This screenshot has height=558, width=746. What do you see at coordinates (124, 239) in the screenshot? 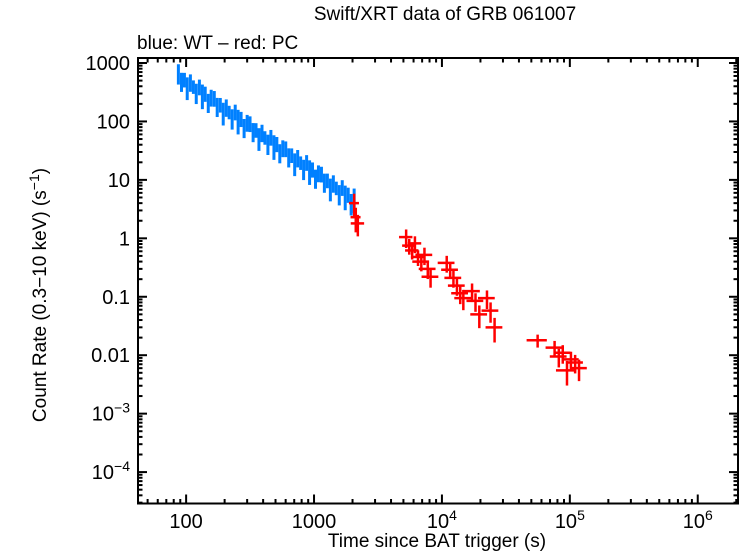
I see `y-tick-label: 1` at bounding box center [124, 239].